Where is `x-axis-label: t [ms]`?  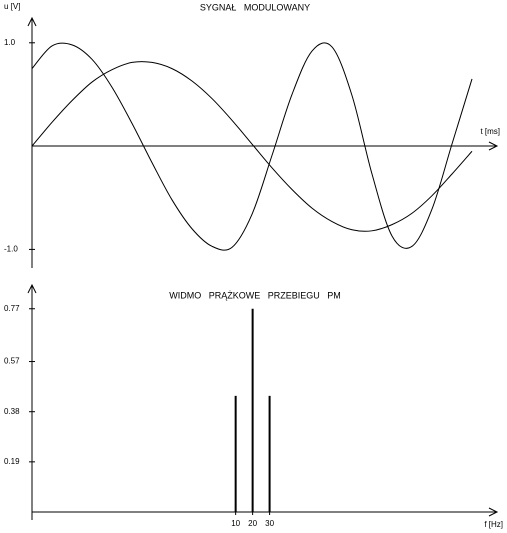
x-axis-label: t [ms] is located at coordinates (490, 131).